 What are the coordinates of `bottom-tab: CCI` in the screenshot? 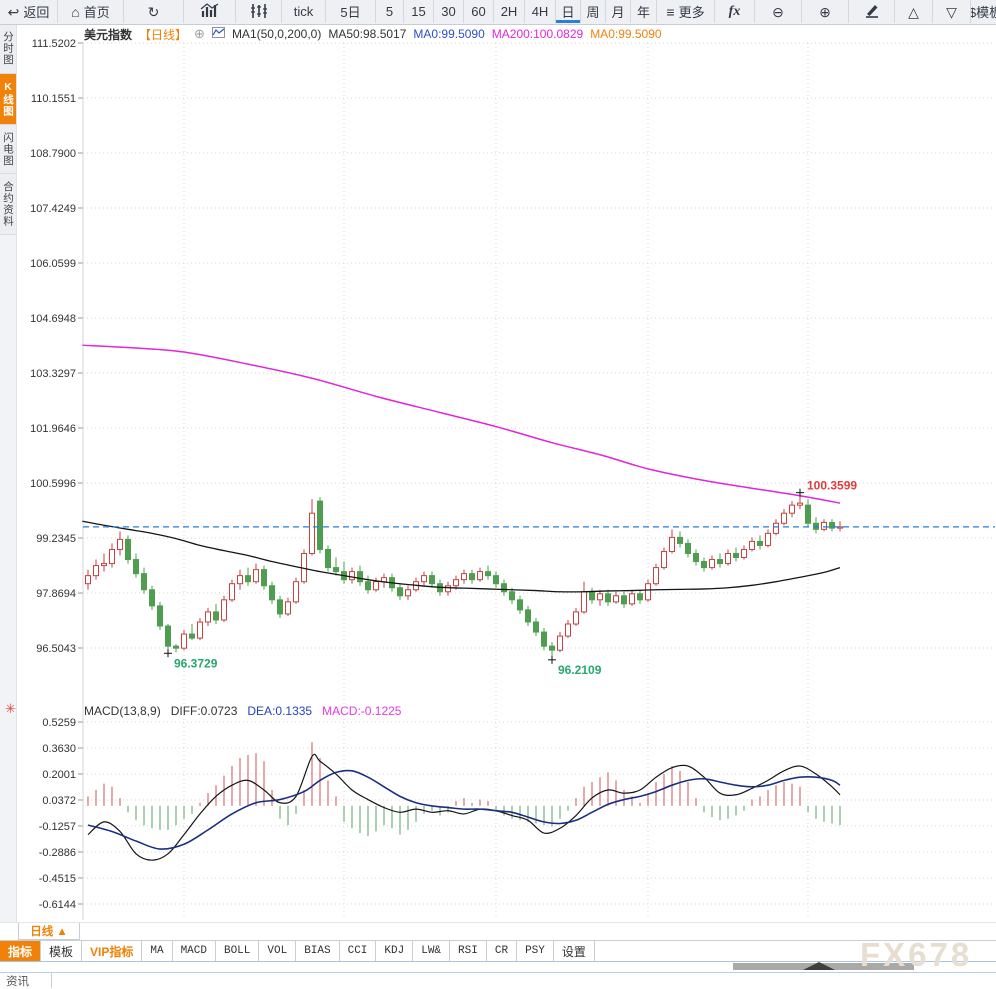 It's located at (358, 951).